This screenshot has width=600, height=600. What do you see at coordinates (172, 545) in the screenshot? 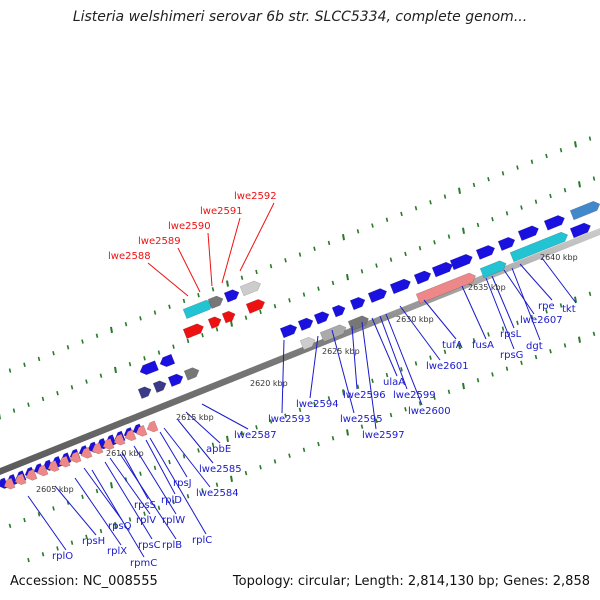
I see `gene-label: rplB` at bounding box center [172, 545].